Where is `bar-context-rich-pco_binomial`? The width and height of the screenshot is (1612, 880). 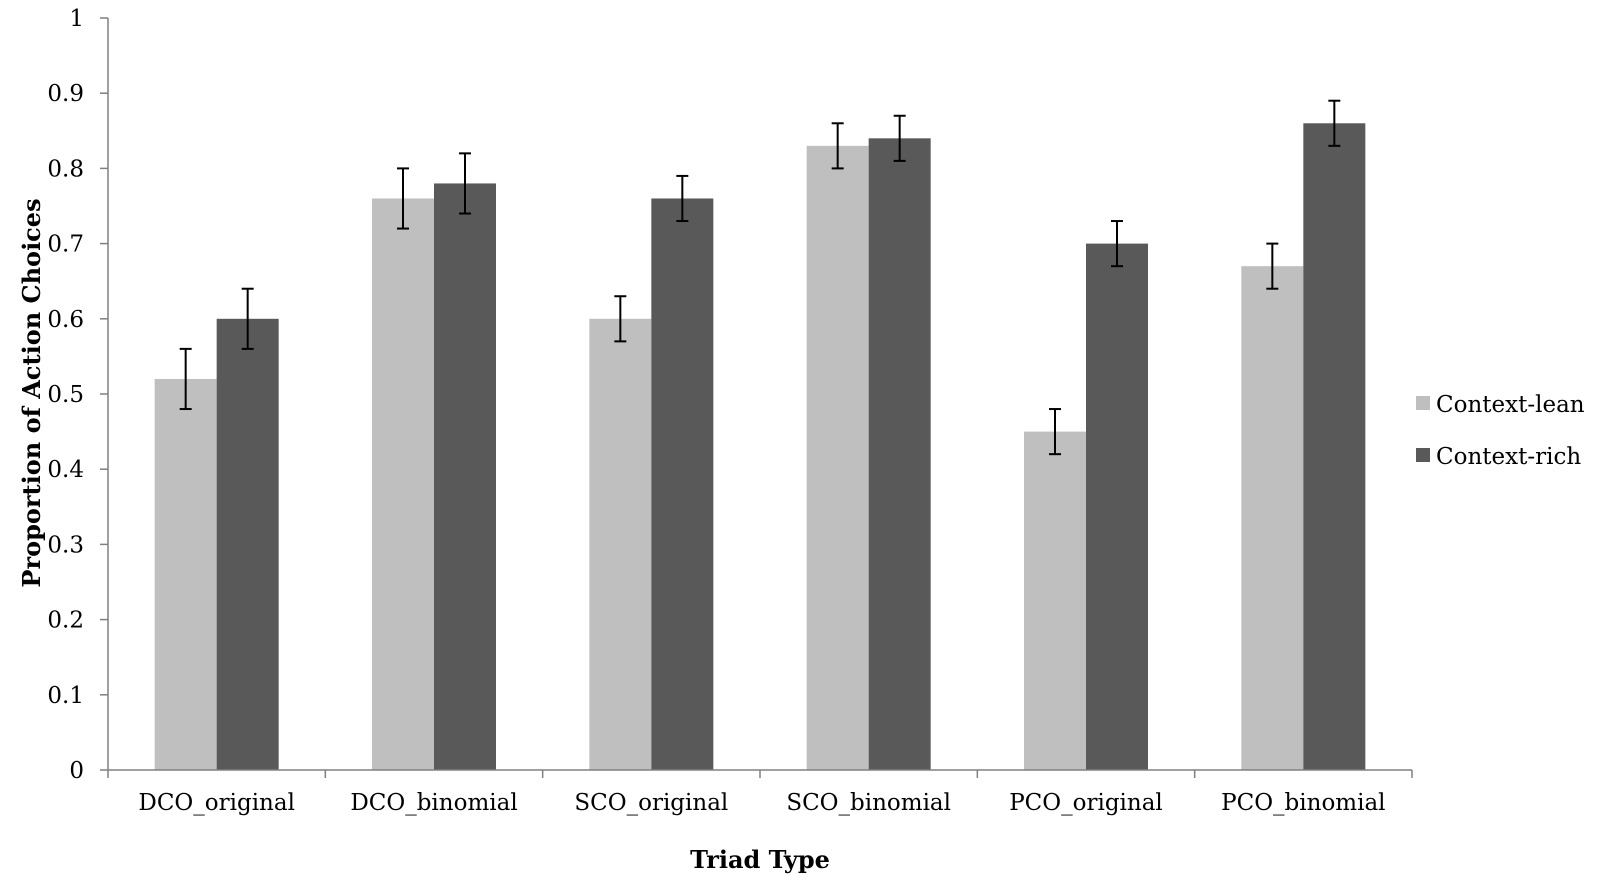 bar-context-rich-pco_binomial is located at coordinates (1334, 446).